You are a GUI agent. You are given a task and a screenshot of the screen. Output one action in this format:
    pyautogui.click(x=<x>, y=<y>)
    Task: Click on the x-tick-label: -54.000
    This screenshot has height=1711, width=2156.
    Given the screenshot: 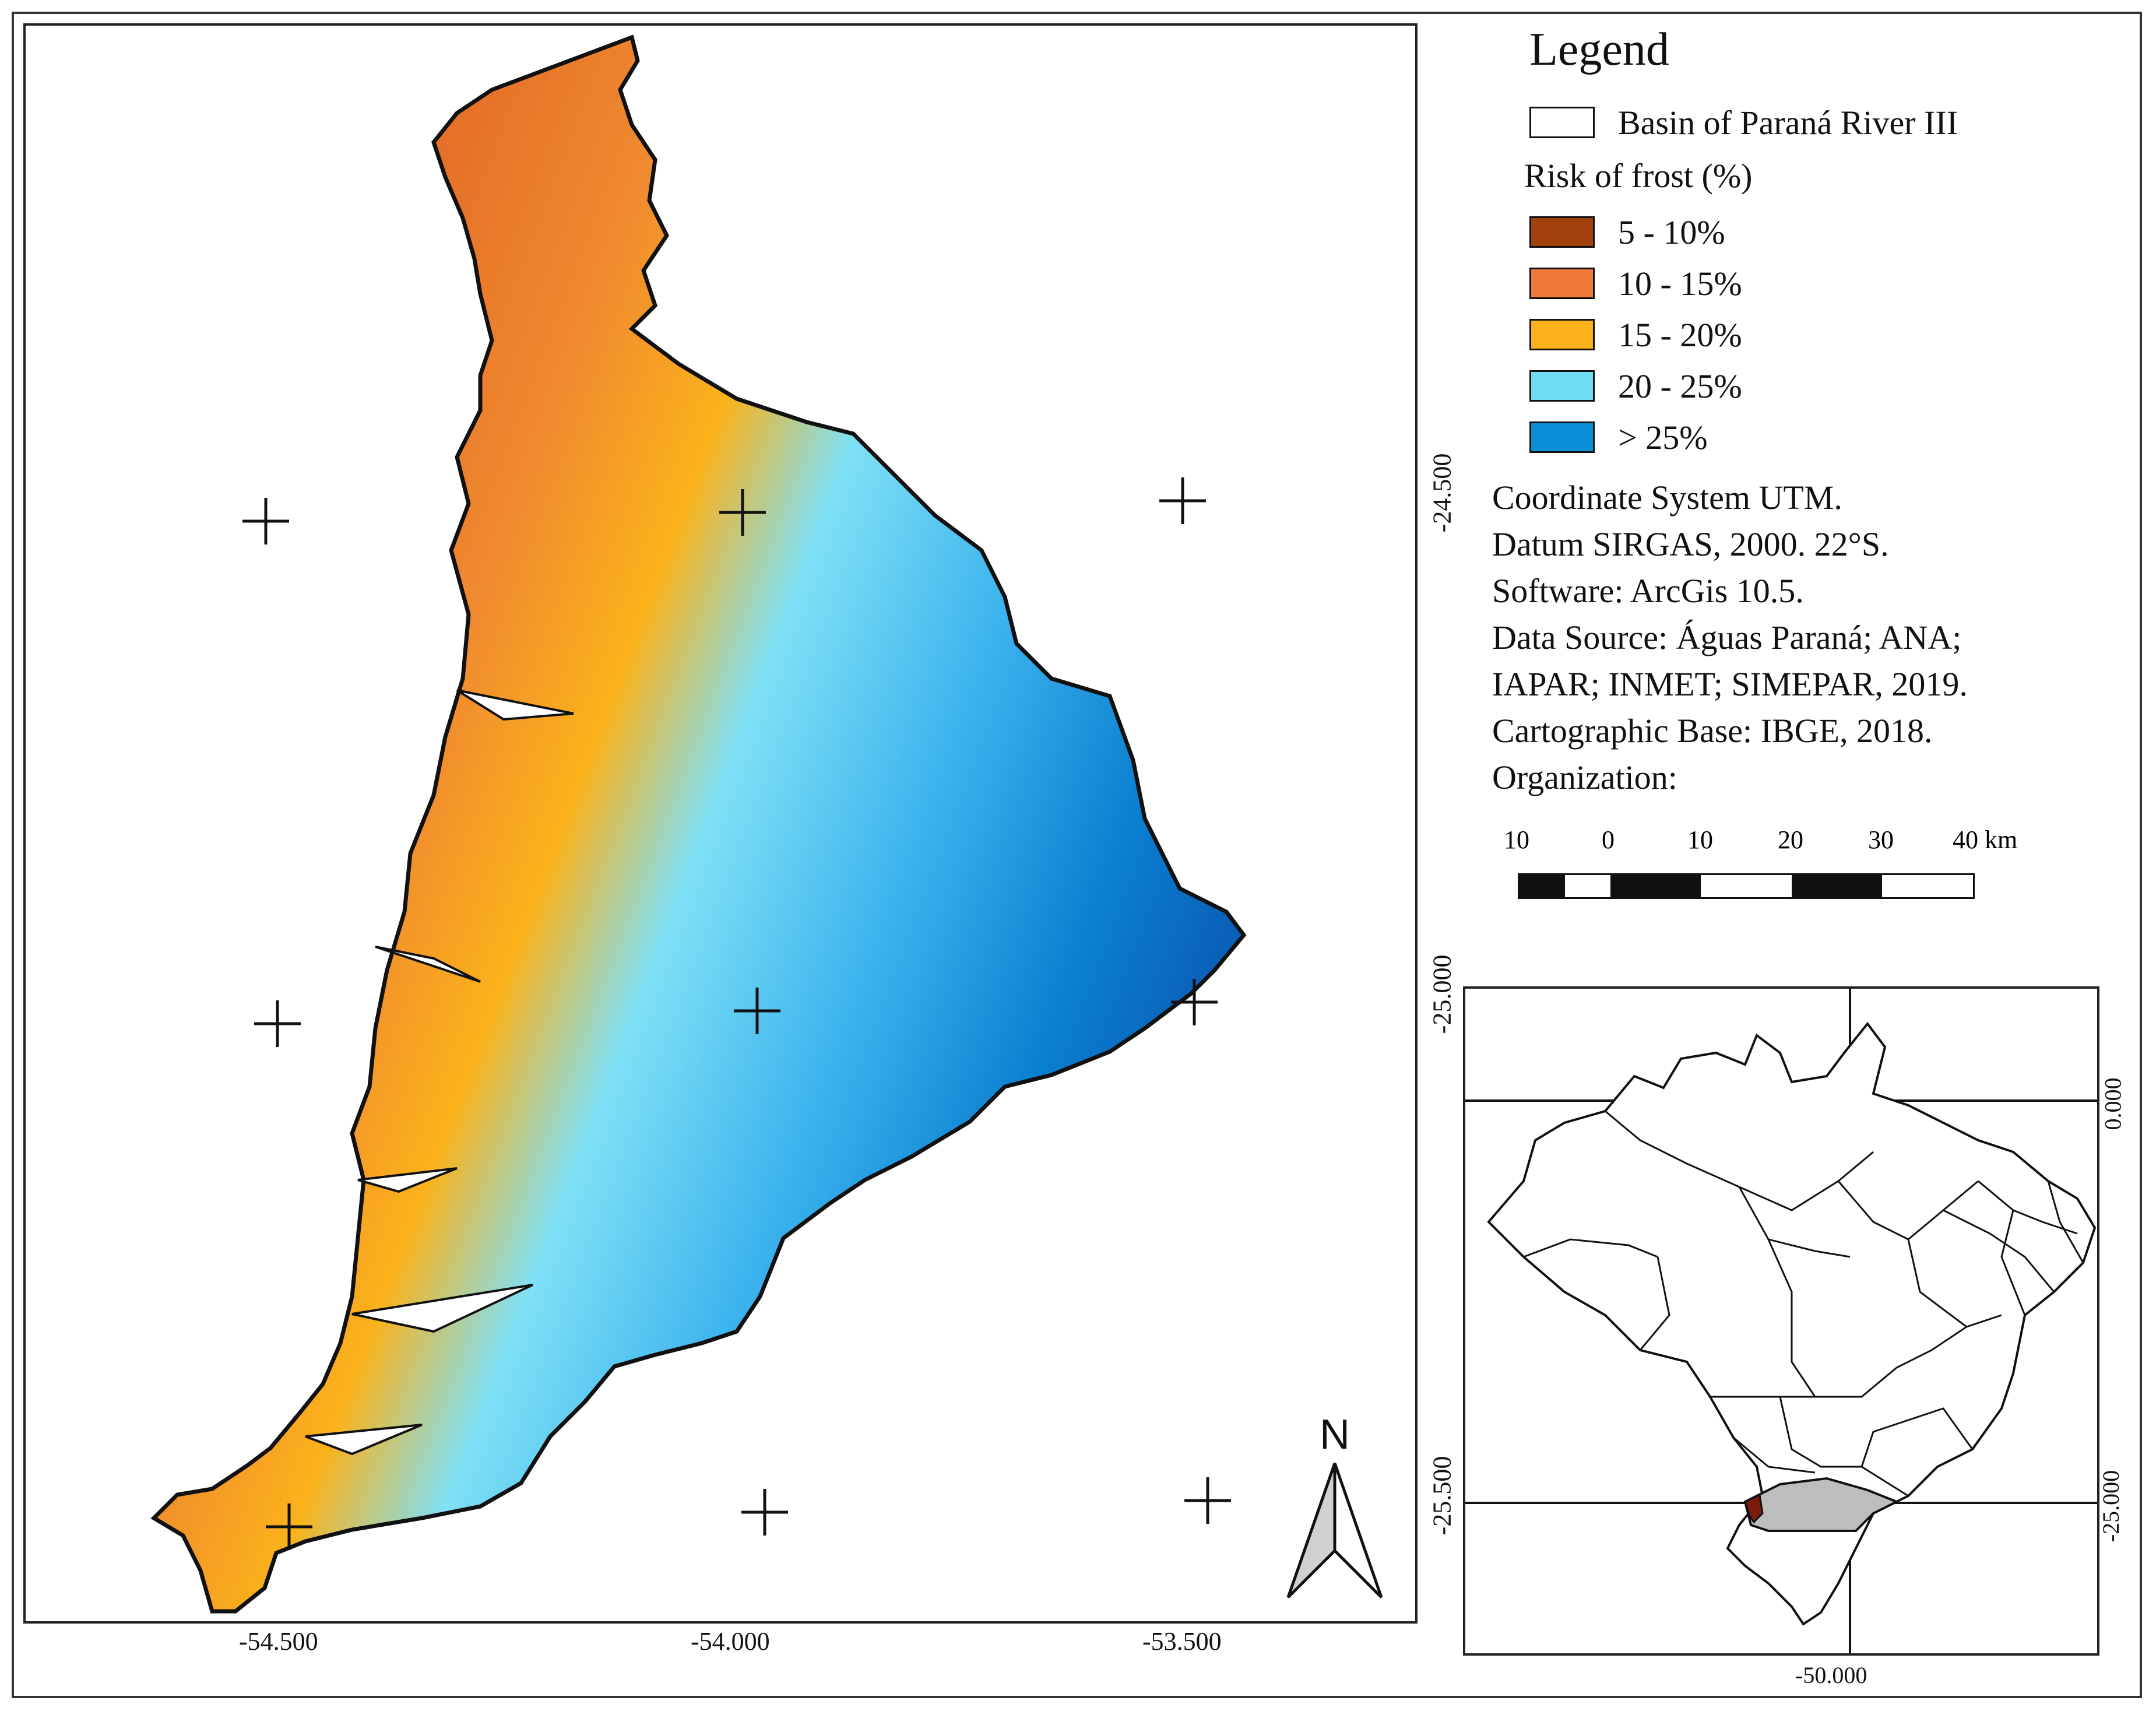 What is the action you would take?
    pyautogui.click(x=730, y=1641)
    